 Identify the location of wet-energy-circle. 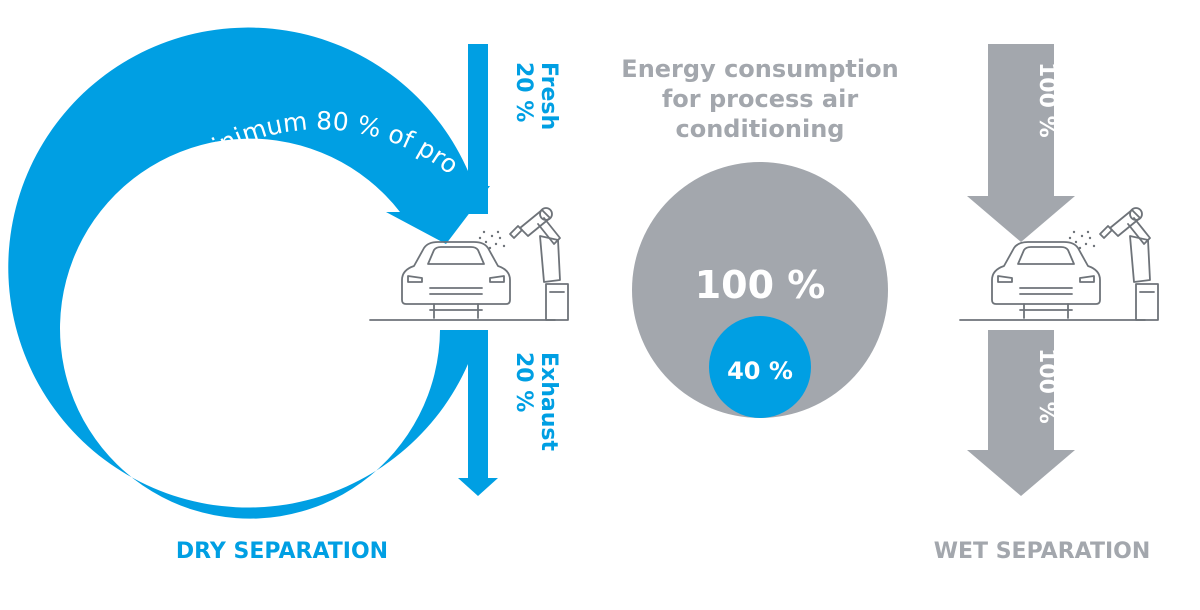
(760, 290).